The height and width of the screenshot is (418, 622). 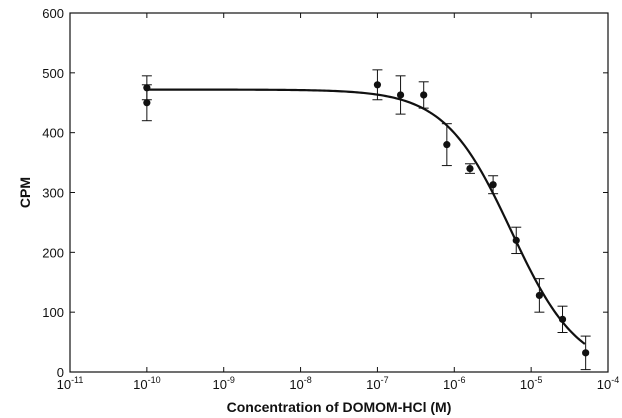 I want to click on x-tick-label: 10⁻⁹, so click(x=223, y=383).